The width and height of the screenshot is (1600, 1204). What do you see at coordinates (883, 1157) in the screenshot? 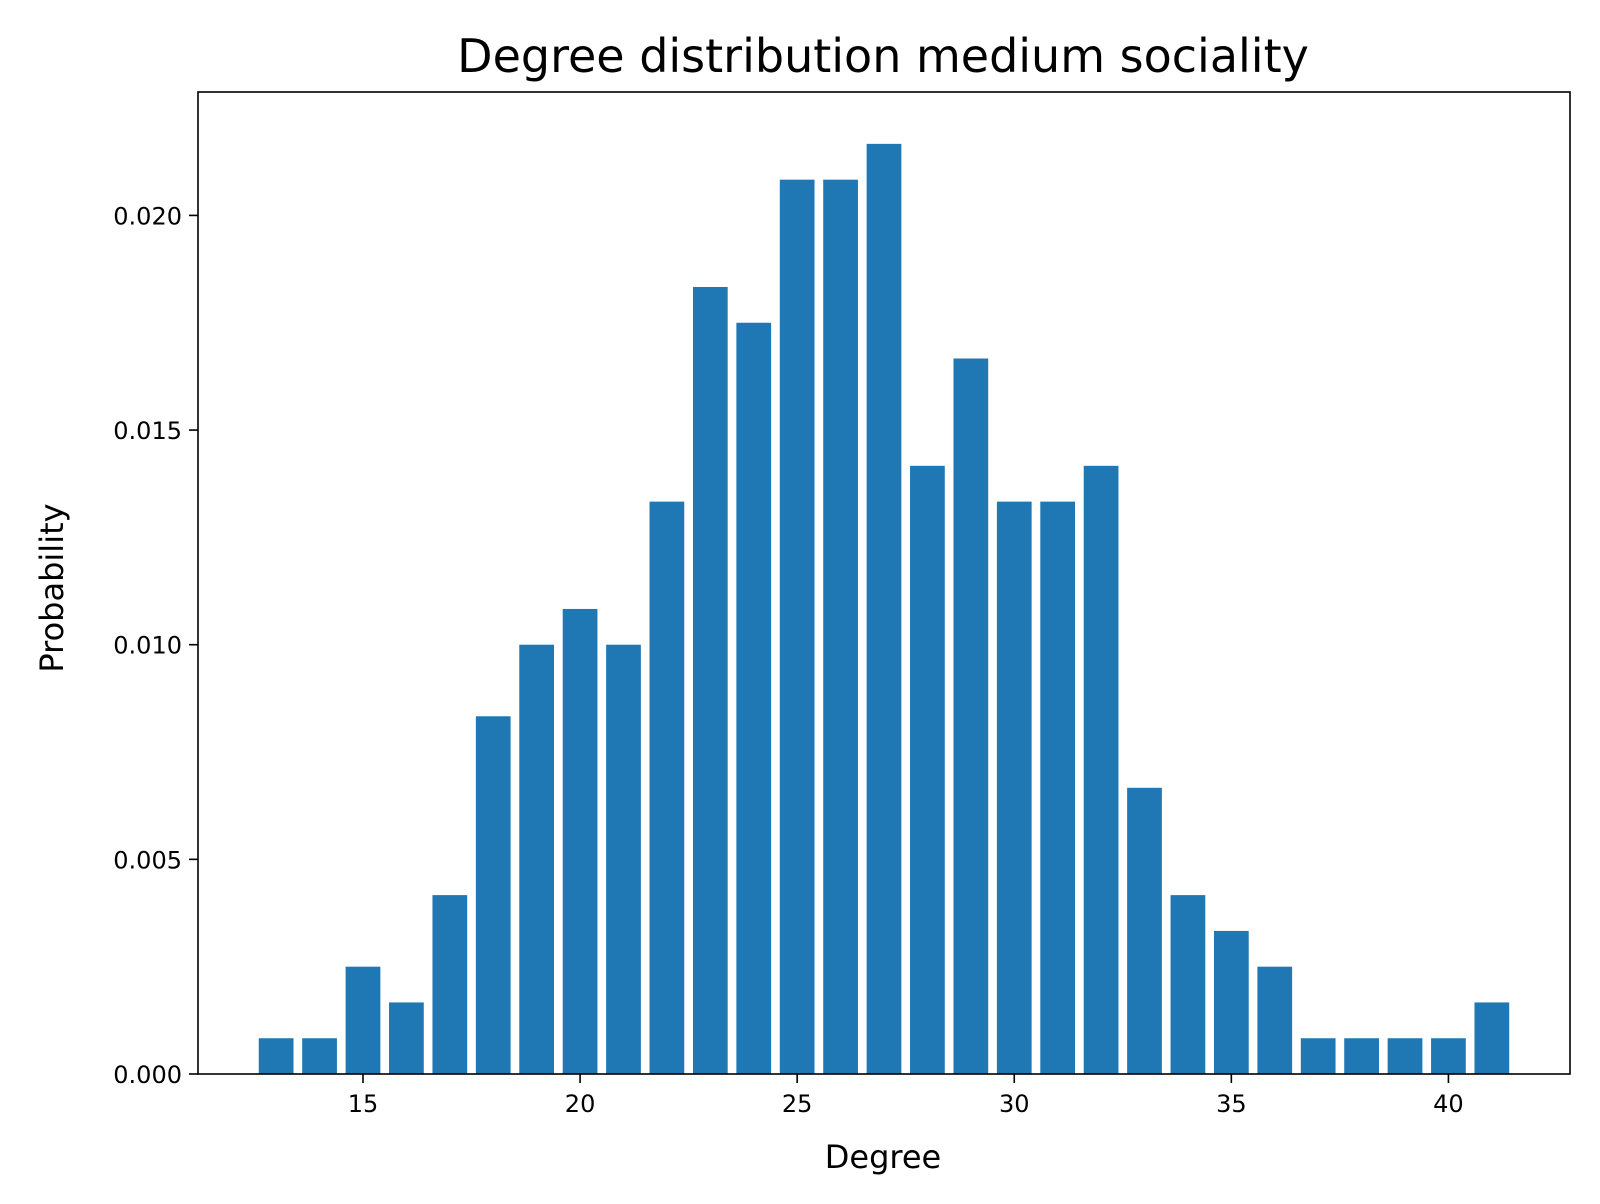
I see `x-axis-label: Degree` at bounding box center [883, 1157].